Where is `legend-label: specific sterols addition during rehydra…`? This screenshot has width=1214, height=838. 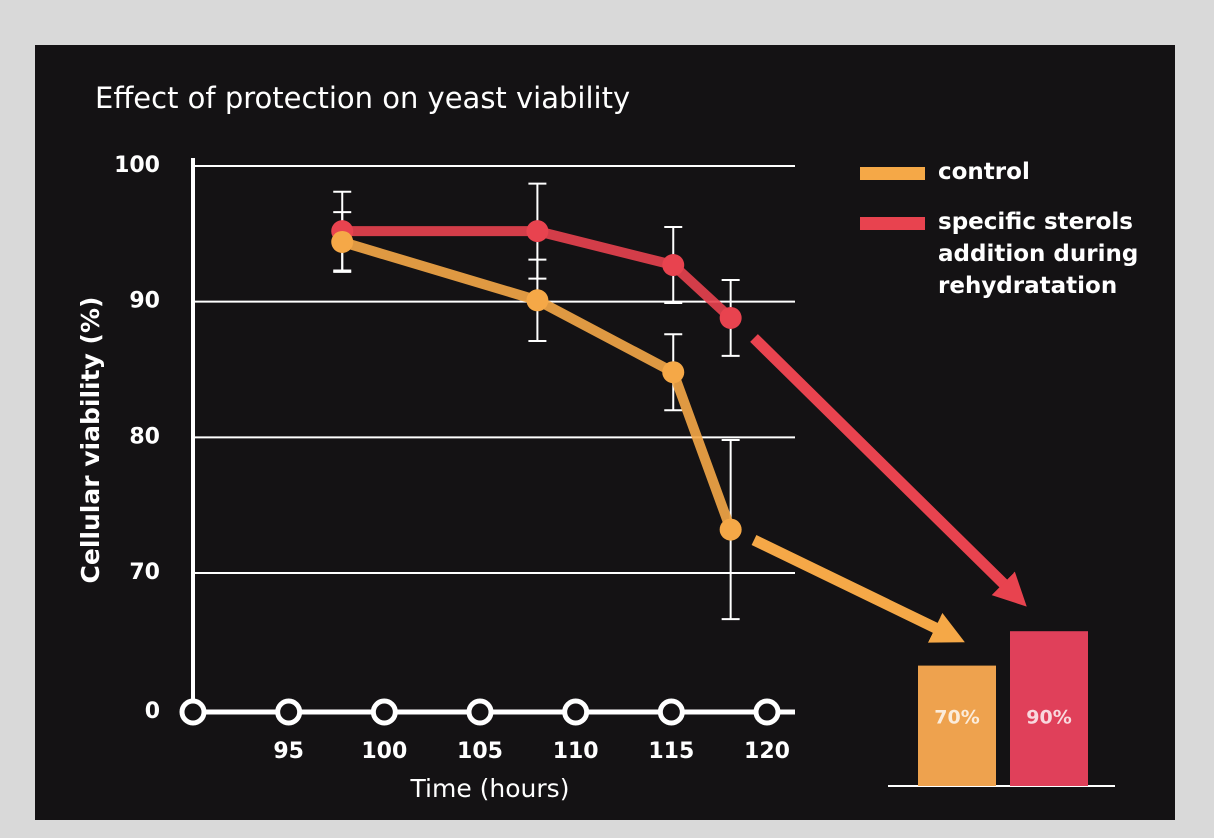
legend-label: specific sterols addition during rehydra… is located at coordinates (1038, 254).